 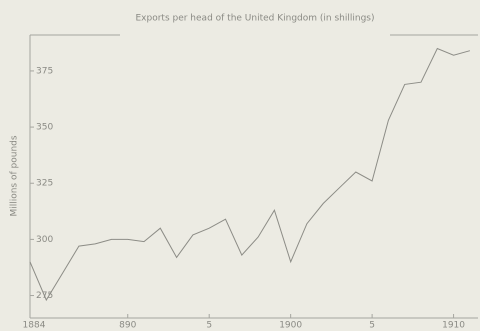 I want to click on x-tick-label: 1900, so click(x=290, y=326).